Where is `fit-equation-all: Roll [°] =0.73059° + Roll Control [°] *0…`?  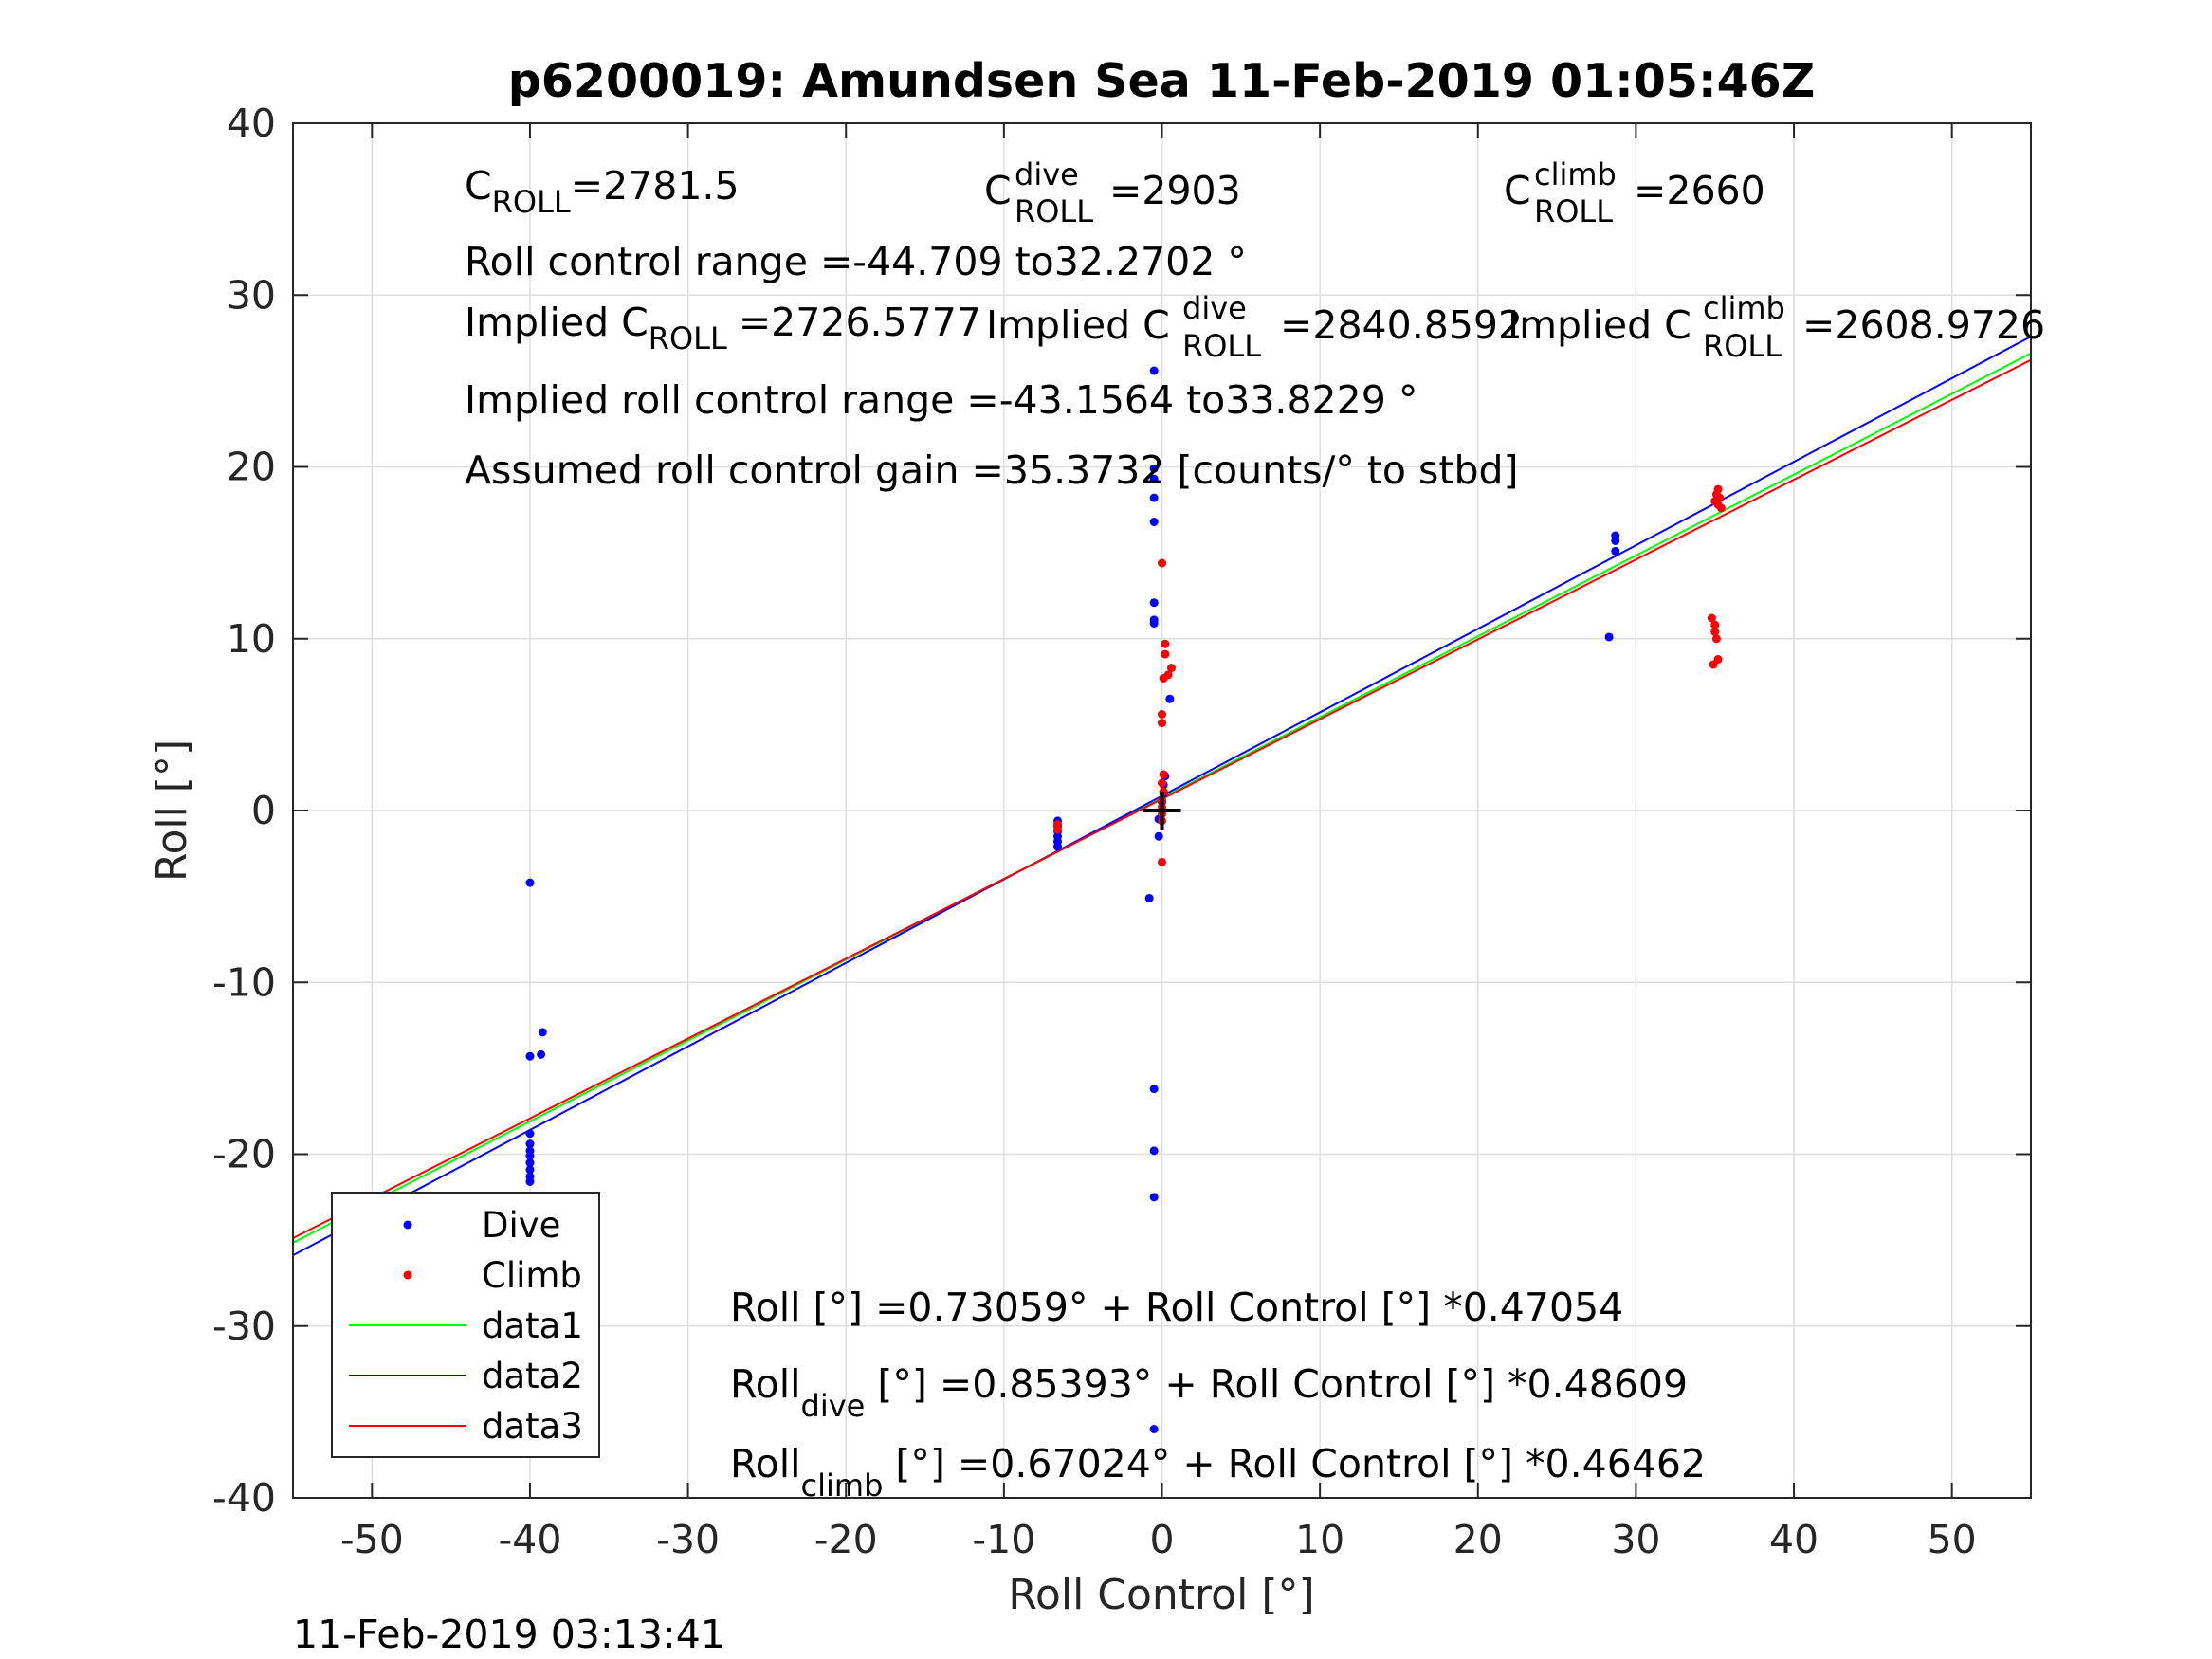 fit-equation-all: Roll [°] =0.73059° + Roll Control [°] *0… is located at coordinates (1176, 1307).